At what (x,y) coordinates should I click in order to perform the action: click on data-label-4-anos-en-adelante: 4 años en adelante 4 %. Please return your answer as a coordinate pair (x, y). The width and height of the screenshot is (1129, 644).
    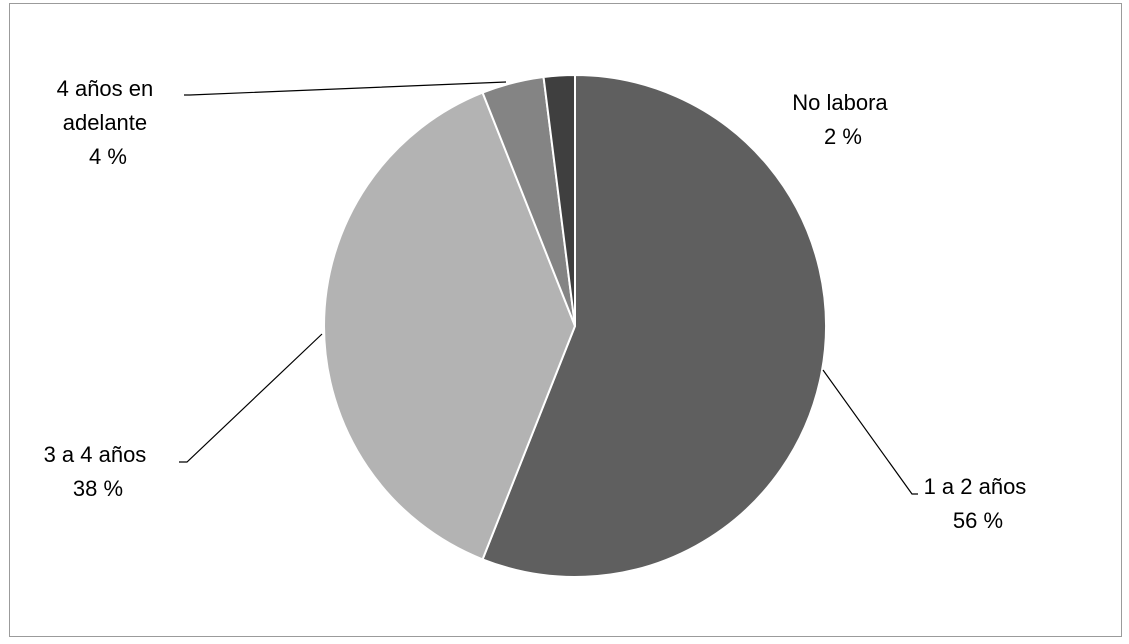
    Looking at the image, I should click on (108, 122).